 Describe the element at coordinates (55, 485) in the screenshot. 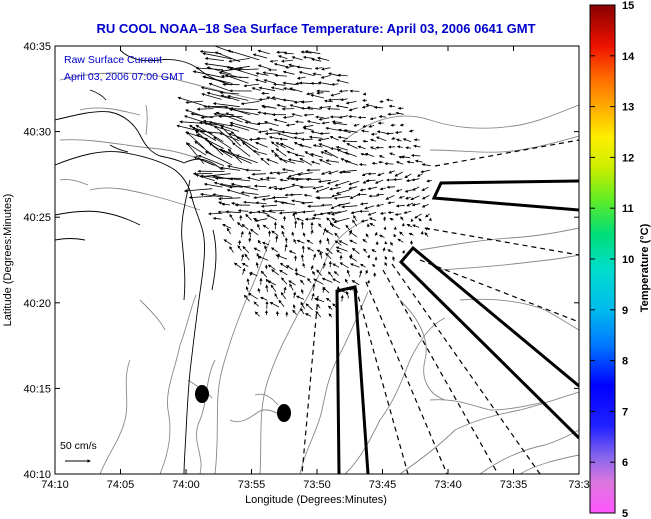

I see `x-tick-label: 74:10` at that location.